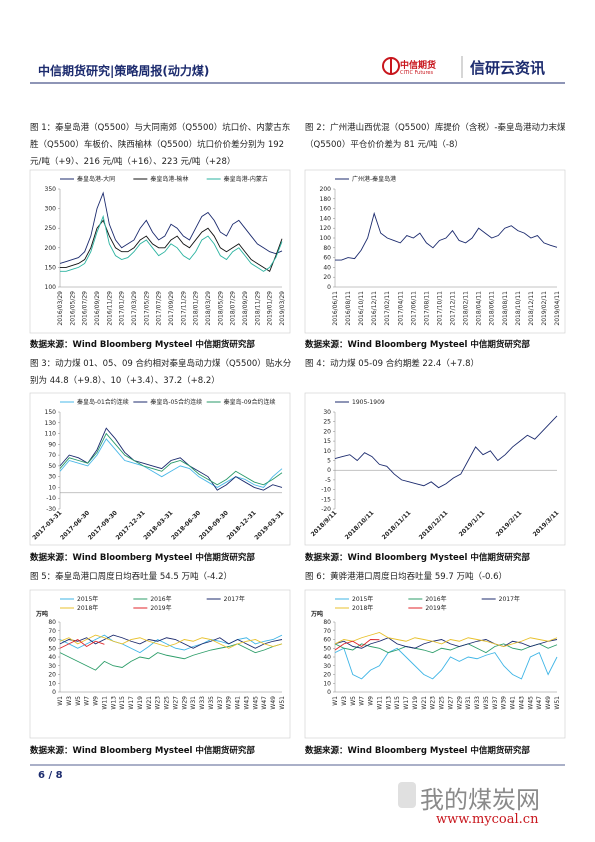 The image size is (595, 842). What do you see at coordinates (326, 509) in the screenshot?
I see `y-tick-label: -20` at bounding box center [326, 509].